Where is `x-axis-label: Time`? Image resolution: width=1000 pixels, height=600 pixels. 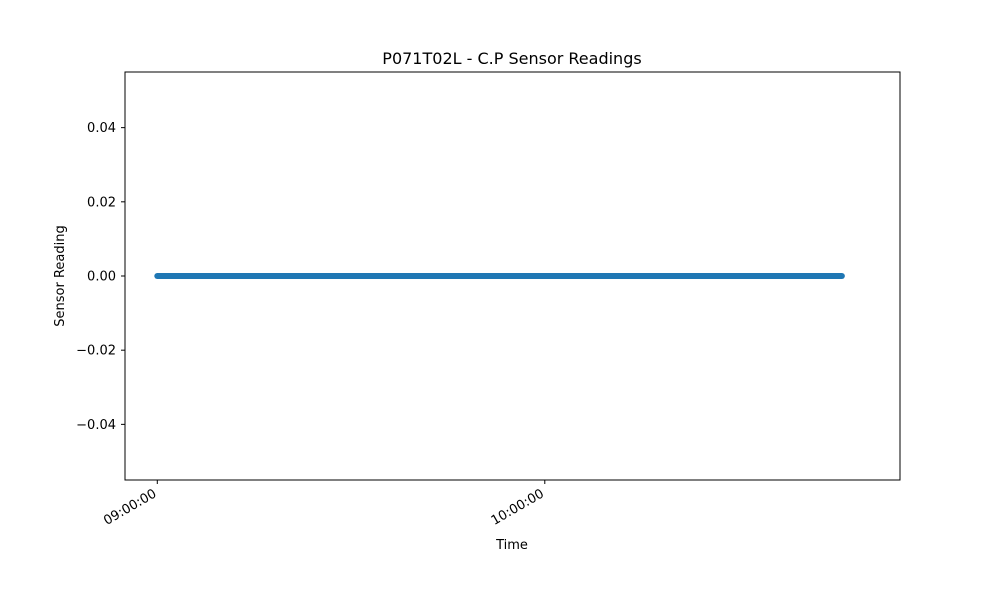 x-axis-label: Time is located at coordinates (511, 545).